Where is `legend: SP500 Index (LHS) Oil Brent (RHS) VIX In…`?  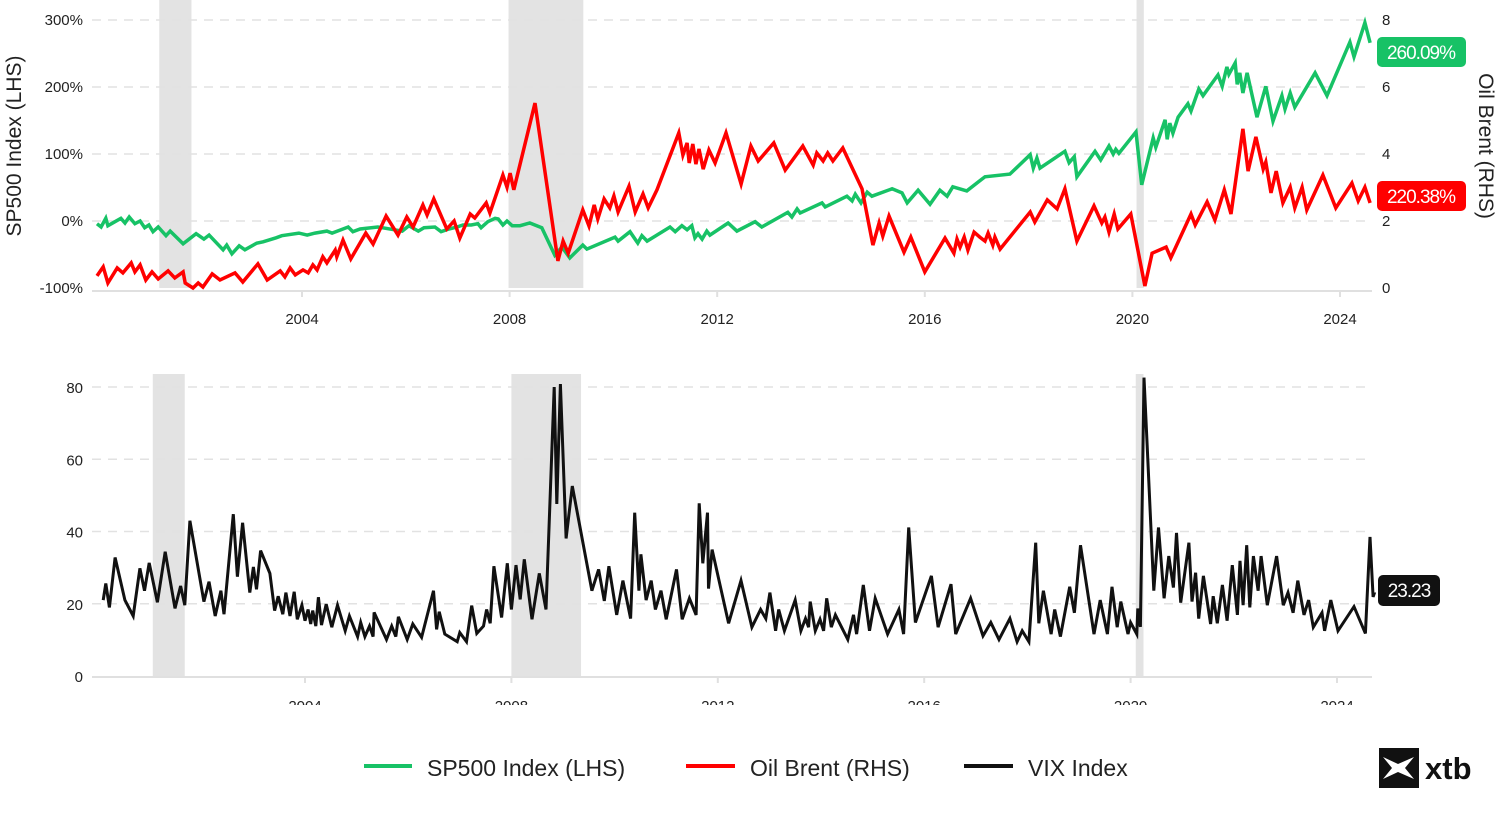 legend: SP500 Index (LHS) Oil Brent (RHS) VIX In… is located at coordinates (746, 768).